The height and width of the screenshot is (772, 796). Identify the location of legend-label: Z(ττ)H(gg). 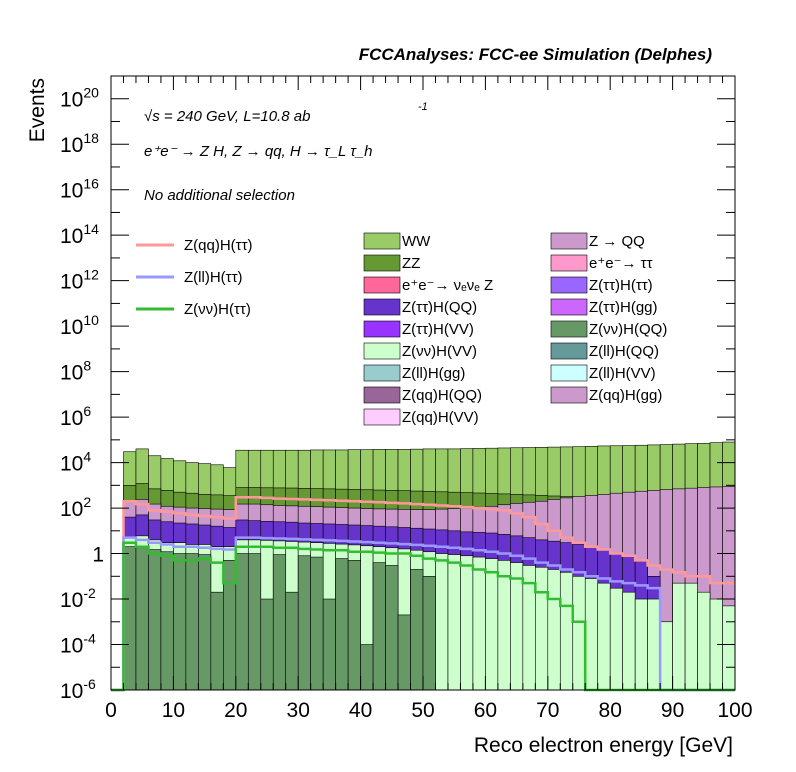
(623, 307).